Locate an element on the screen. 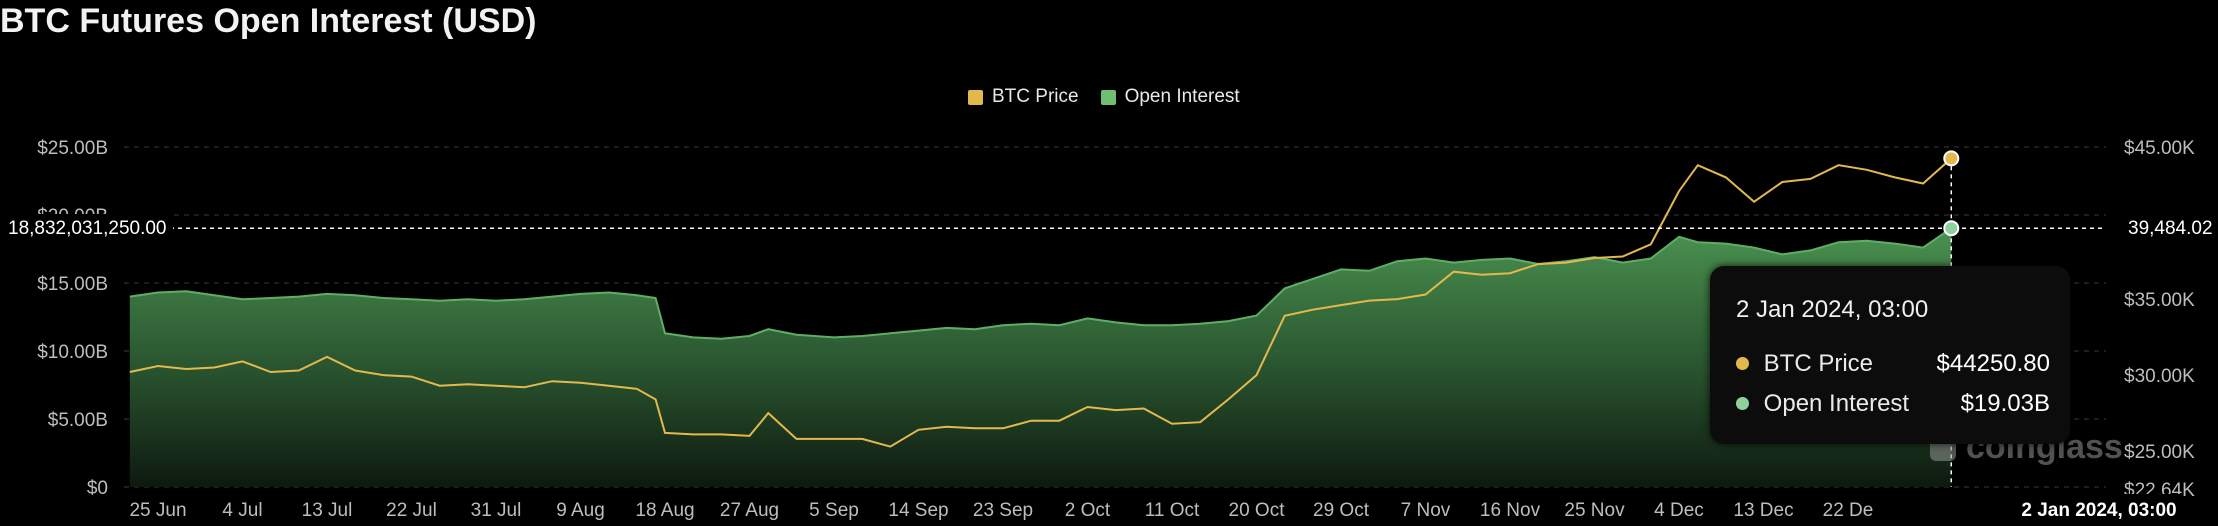  legend-label-open-interest: Open Interest is located at coordinates (1182, 96).